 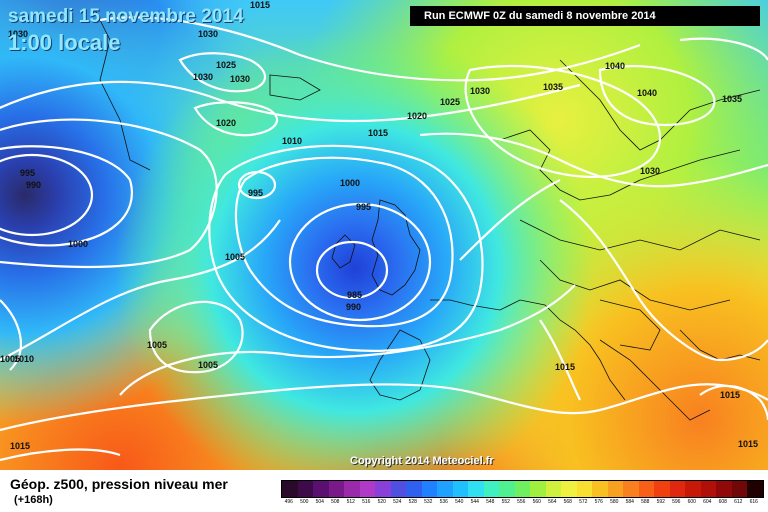 What do you see at coordinates (552, 502) in the screenshot?
I see `color-scale-value: 564` at bounding box center [552, 502].